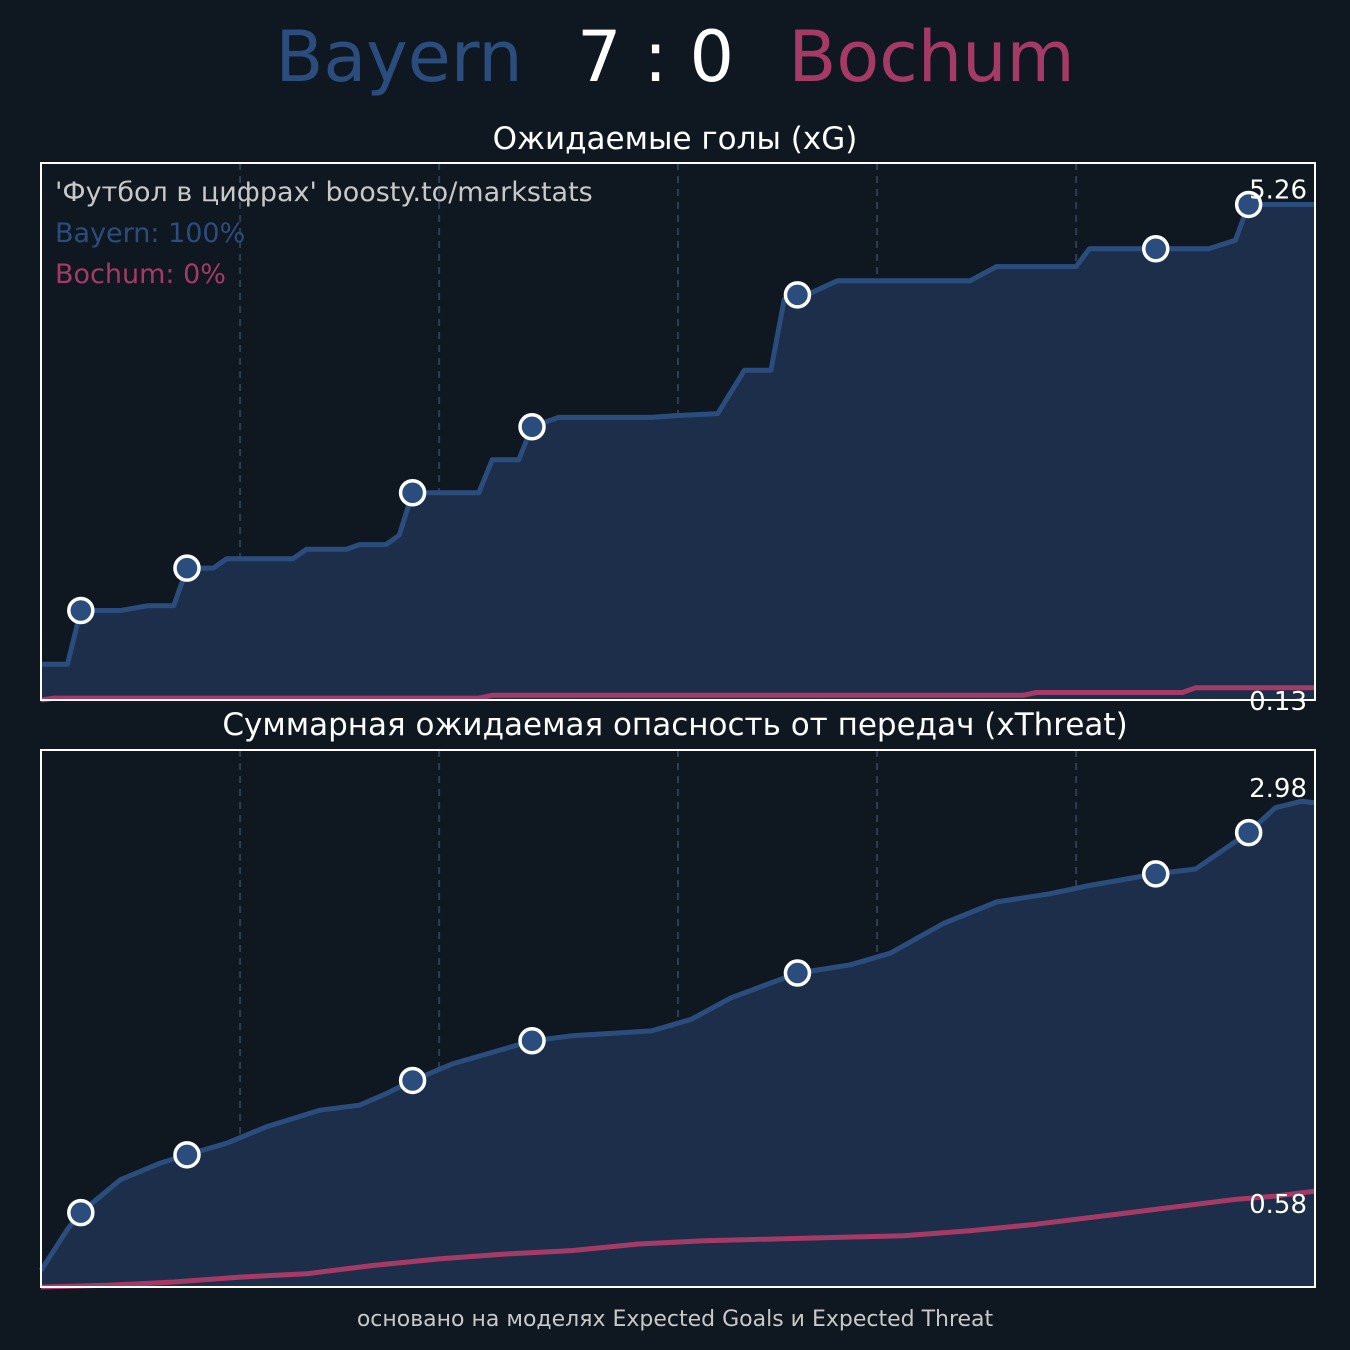  What do you see at coordinates (677, 694) in the screenshot?
I see `xg-away-line` at bounding box center [677, 694].